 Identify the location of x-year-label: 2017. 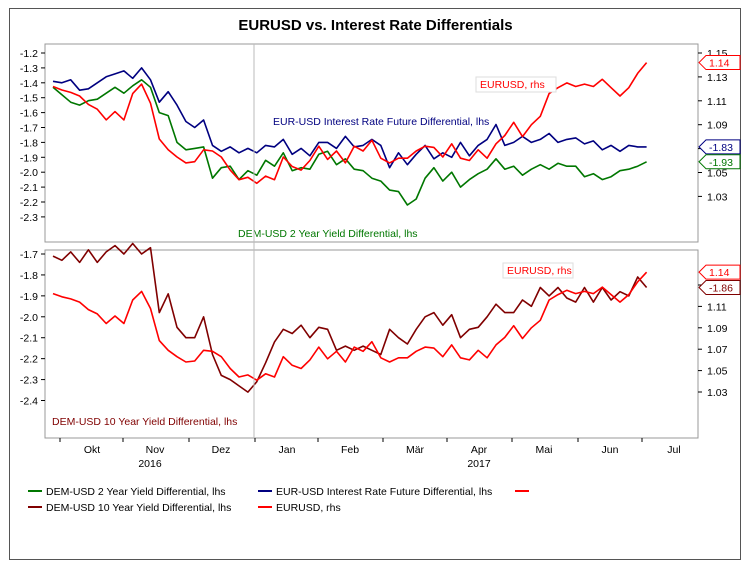
(479, 464).